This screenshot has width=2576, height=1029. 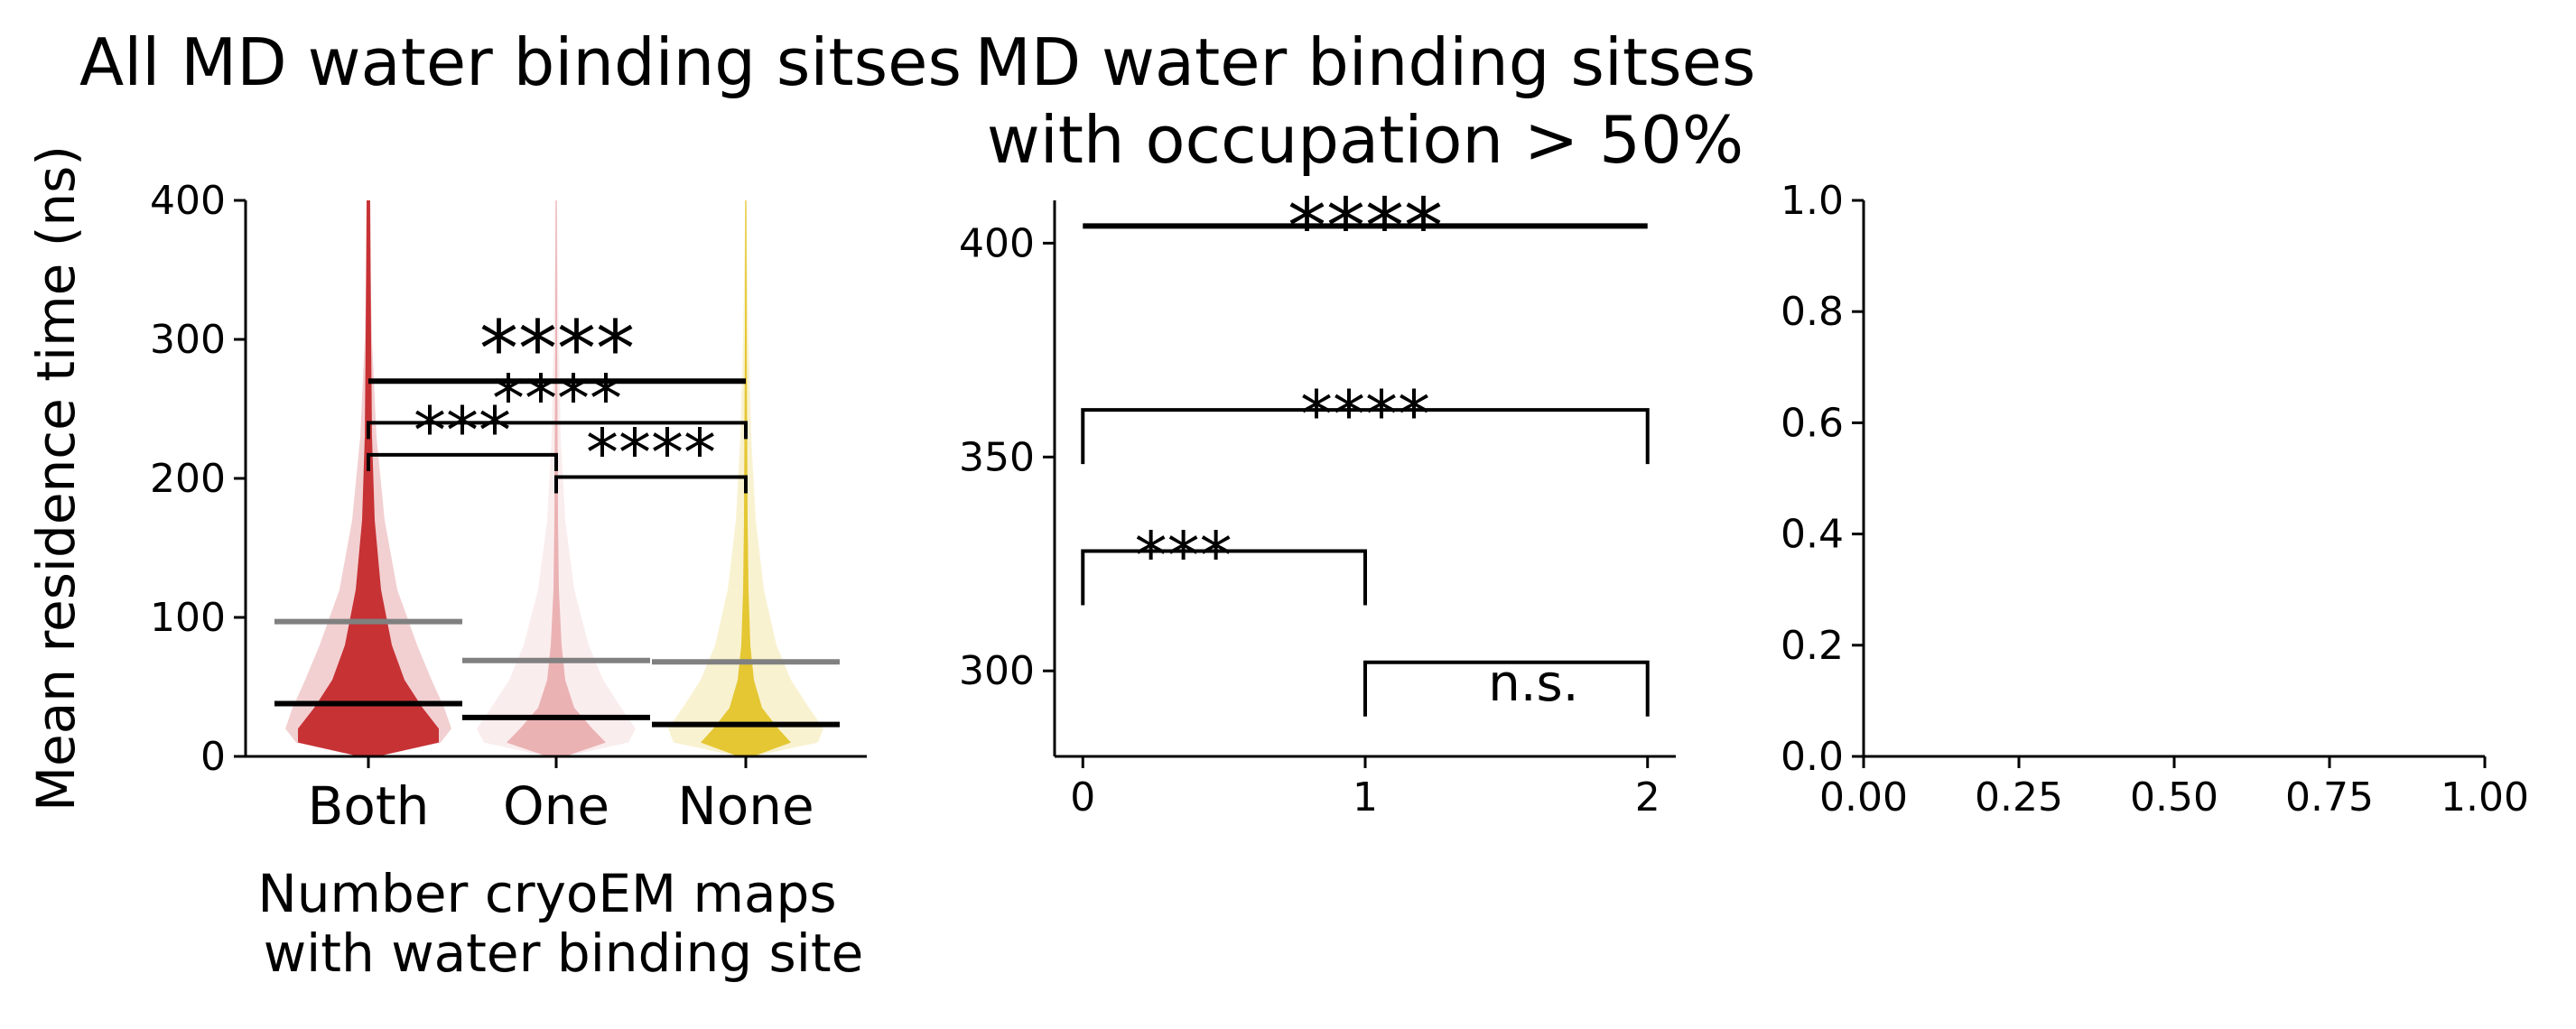 I want to click on x-axis-title-line: Number cryoEM maps, so click(x=546, y=894).